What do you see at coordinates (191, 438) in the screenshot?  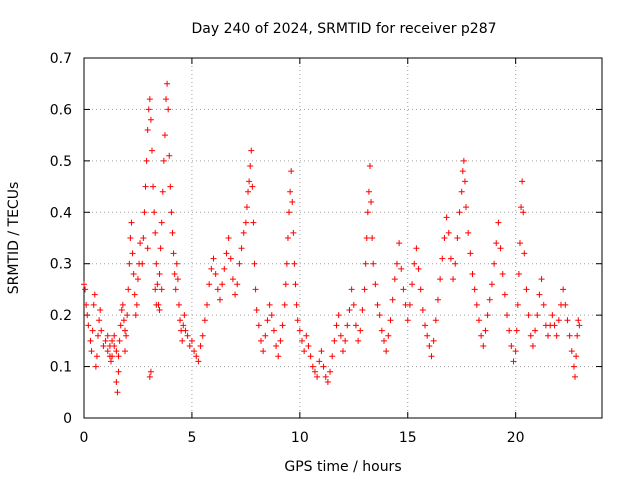 I see `x-tick-label: 5` at bounding box center [191, 438].